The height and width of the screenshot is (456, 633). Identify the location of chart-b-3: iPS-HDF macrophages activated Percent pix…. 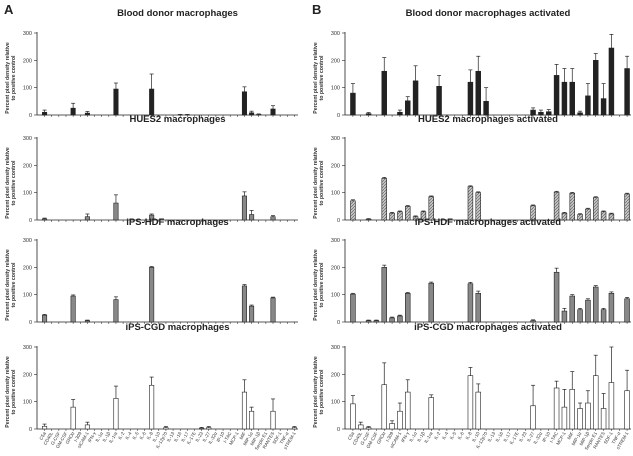
(472, 271).